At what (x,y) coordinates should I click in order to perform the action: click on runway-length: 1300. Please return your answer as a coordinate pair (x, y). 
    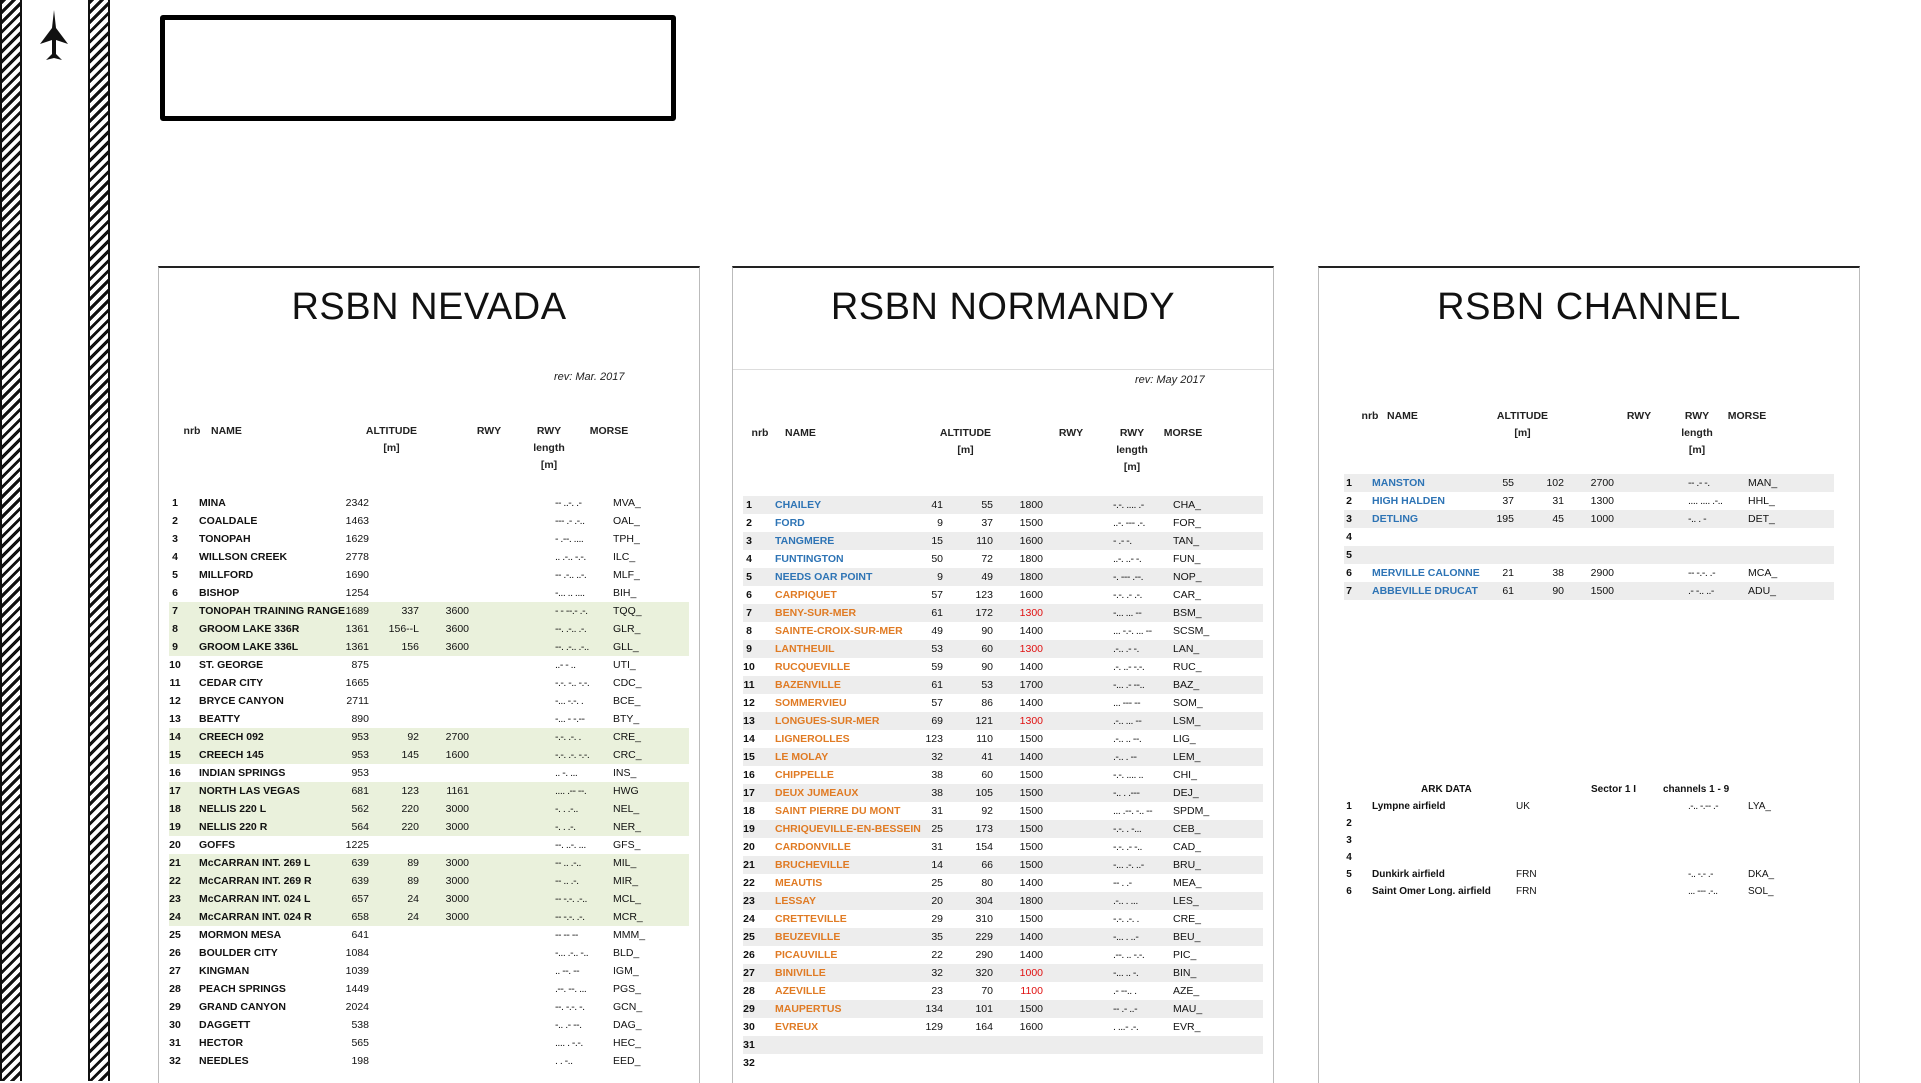
    Looking at the image, I should click on (1031, 721).